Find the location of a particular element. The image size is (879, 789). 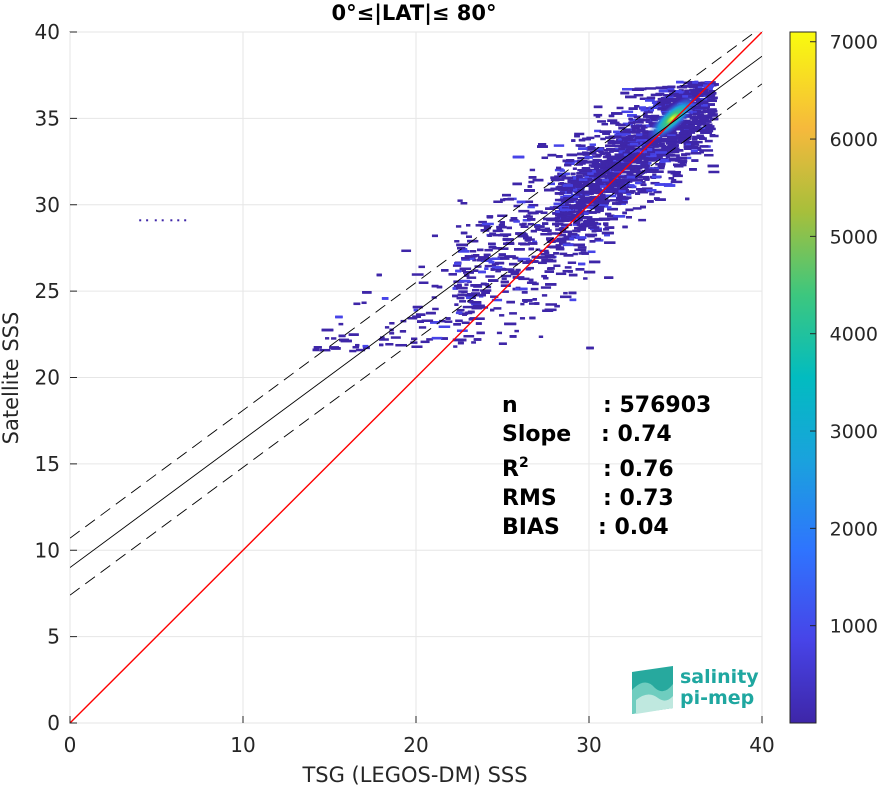

chart-title: 0°≤|LAT|≤ 80° is located at coordinates (413, 13).